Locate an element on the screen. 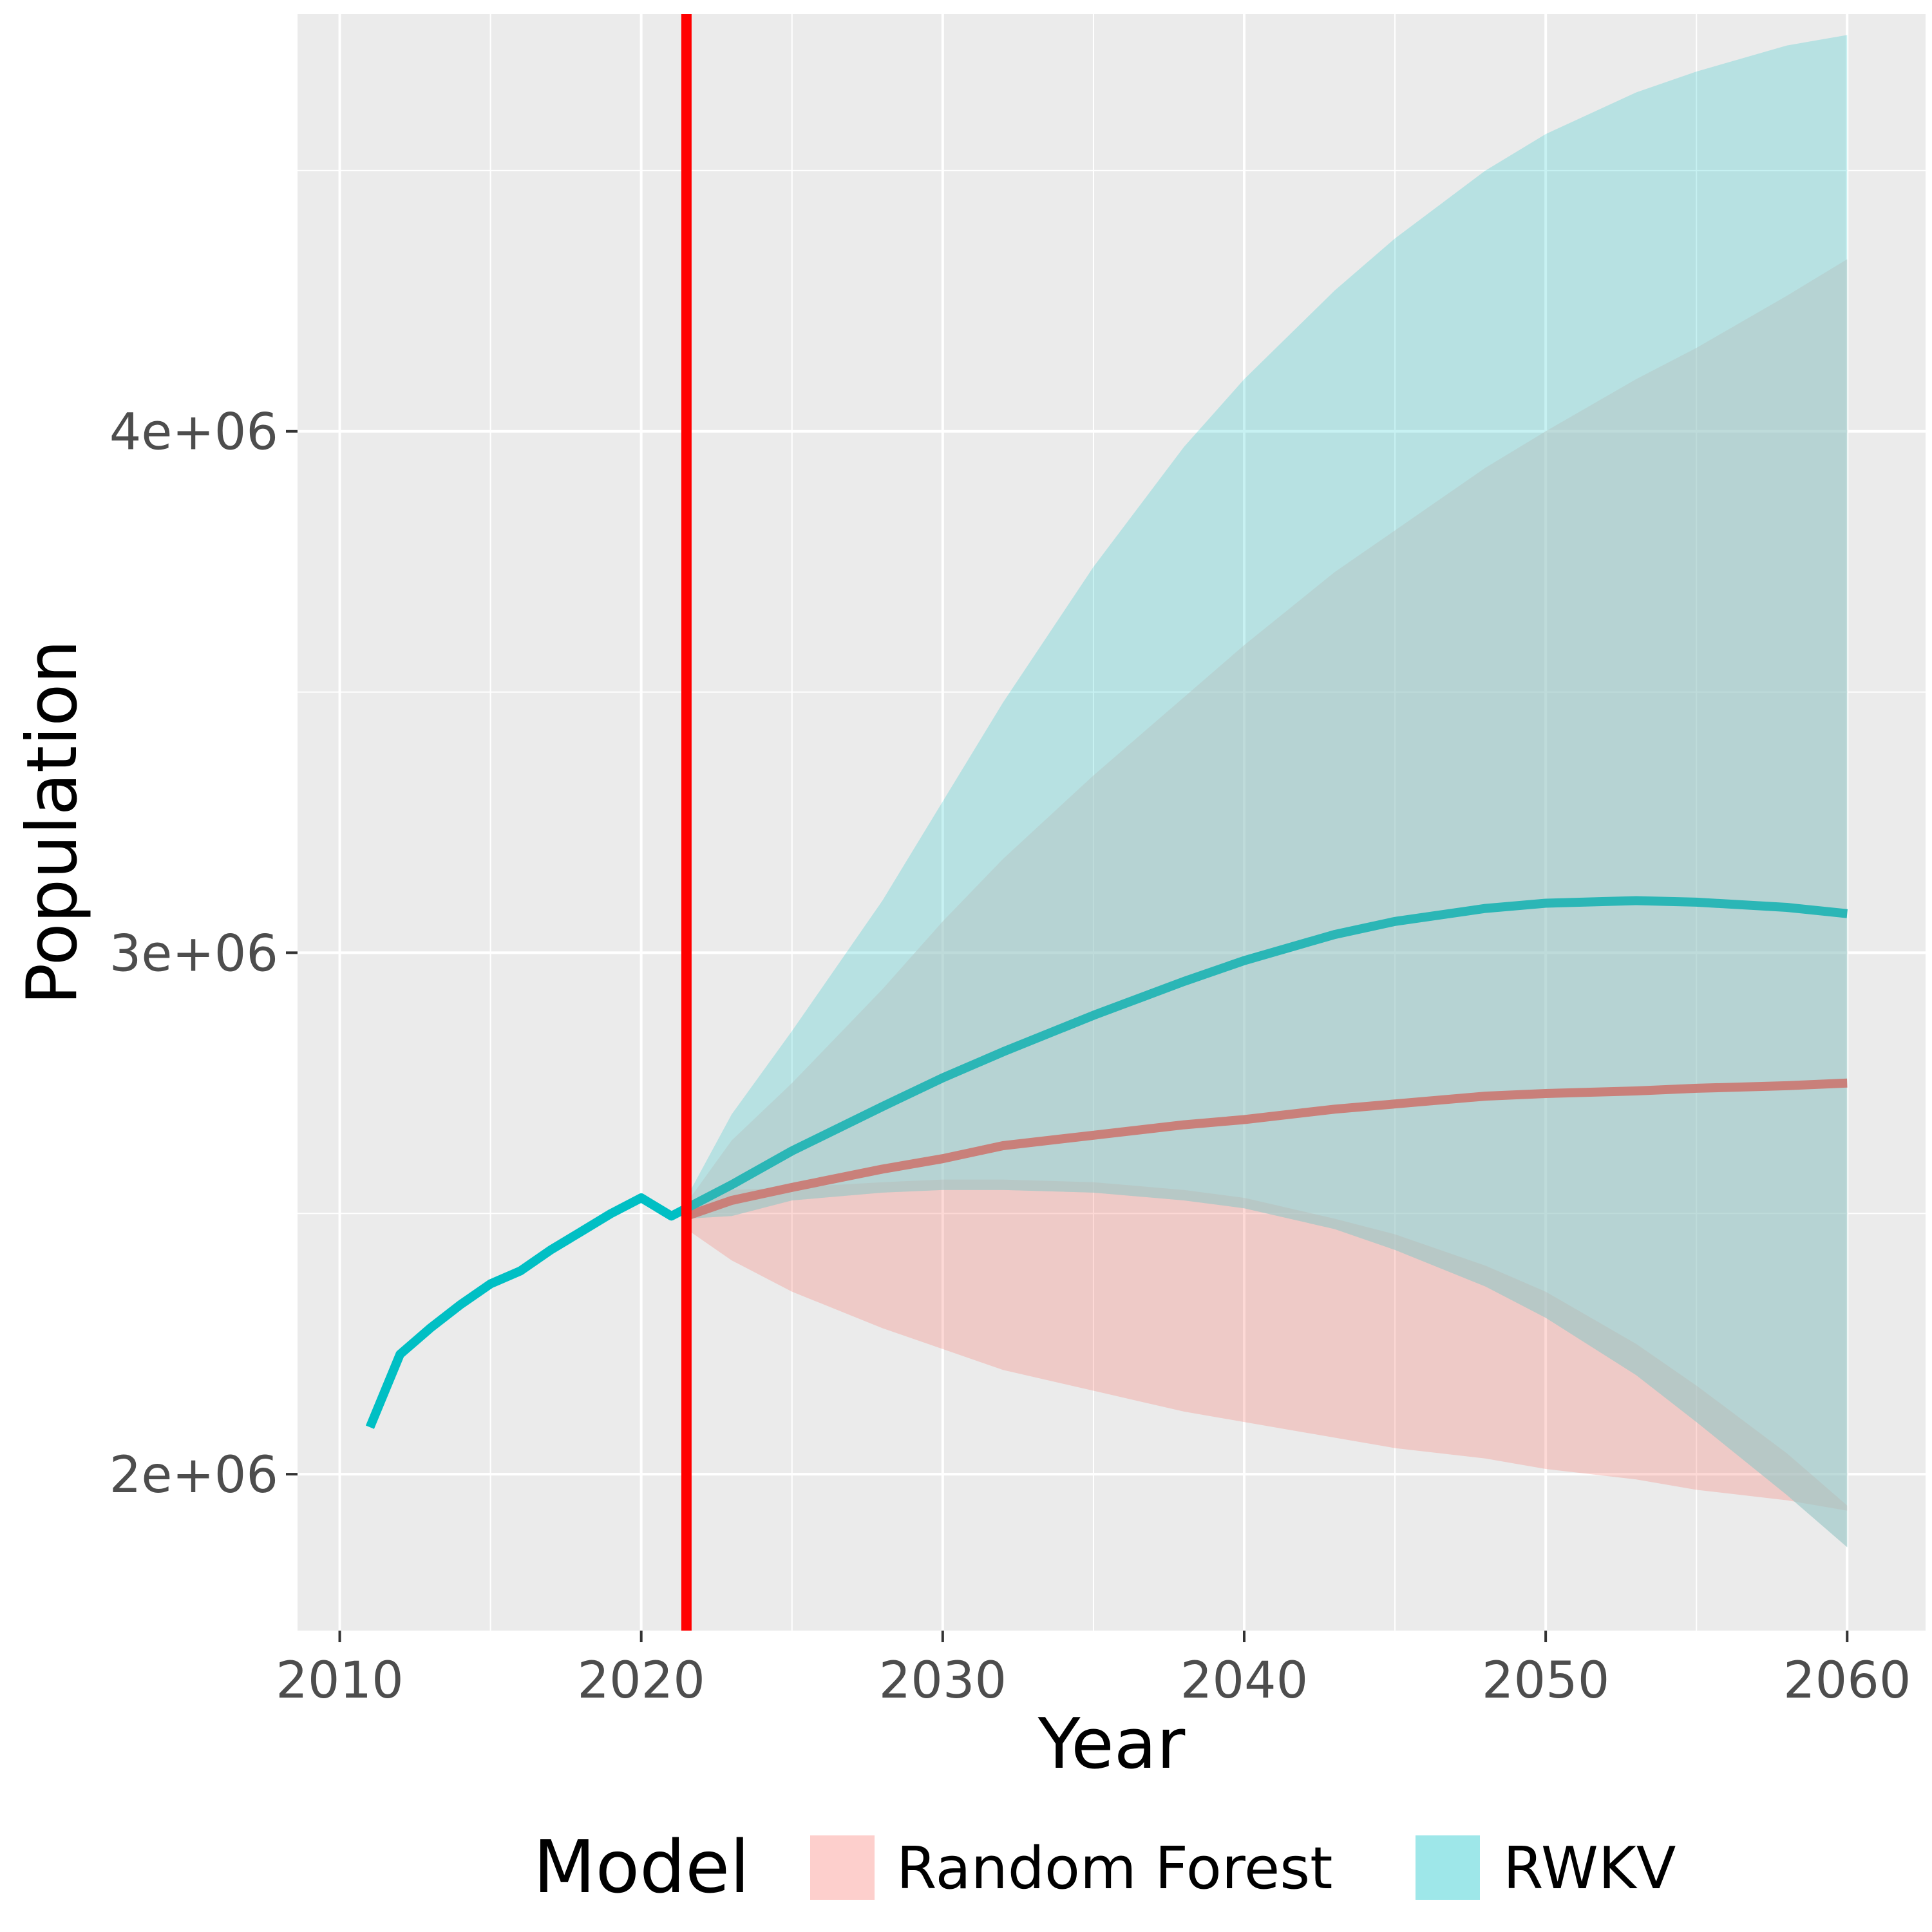 This screenshot has height=1932, width=1932. legend-key-random-forest is located at coordinates (843, 1867).